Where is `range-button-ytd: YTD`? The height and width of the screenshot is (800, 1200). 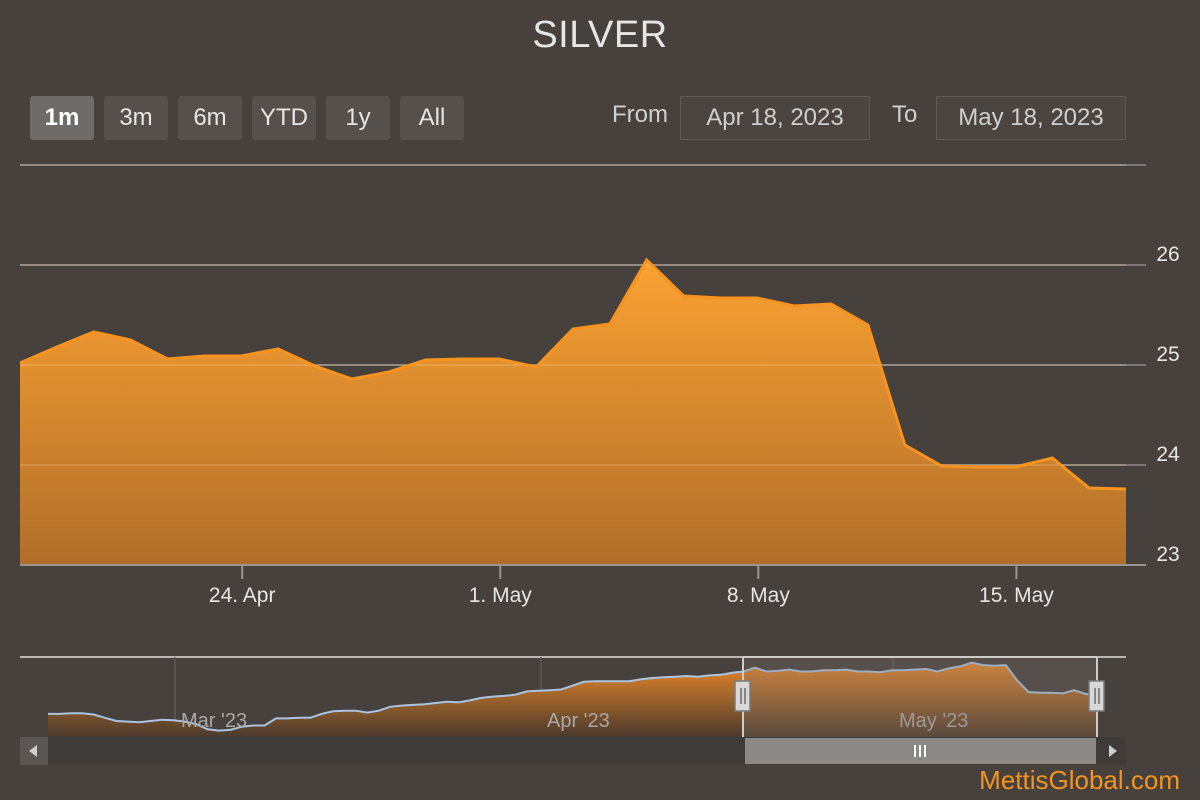
range-button-ytd: YTD is located at coordinates (284, 118).